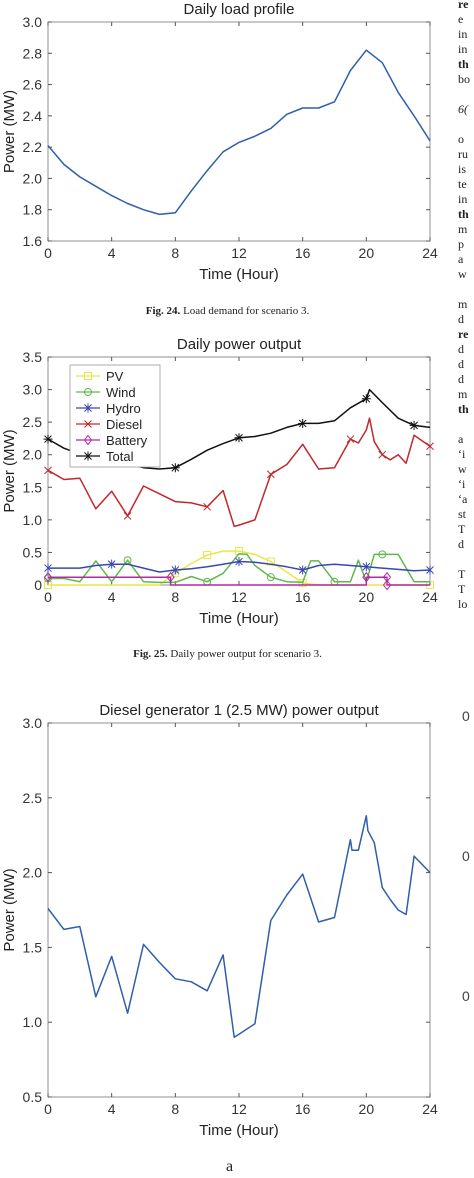 This screenshot has height=1178, width=474. What do you see at coordinates (33, 116) in the screenshot?
I see `y-tick-label: 2.4` at bounding box center [33, 116].